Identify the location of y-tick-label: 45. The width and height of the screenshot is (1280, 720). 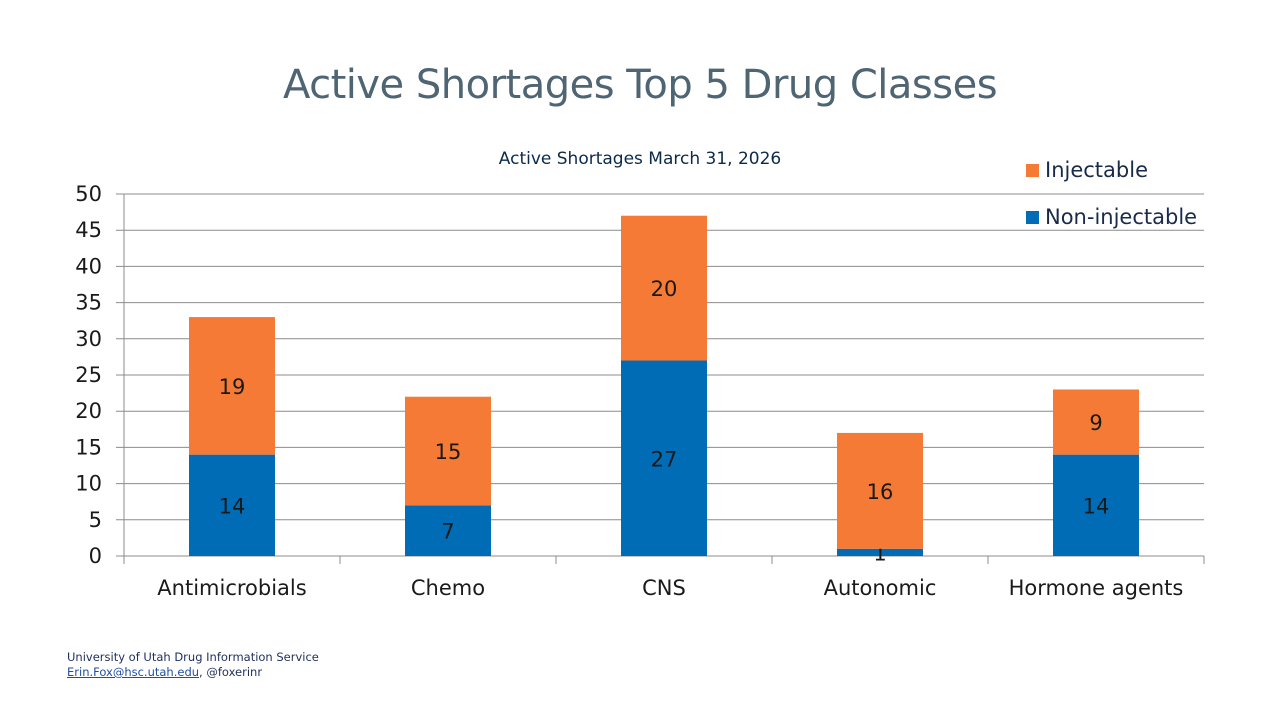
(88, 230).